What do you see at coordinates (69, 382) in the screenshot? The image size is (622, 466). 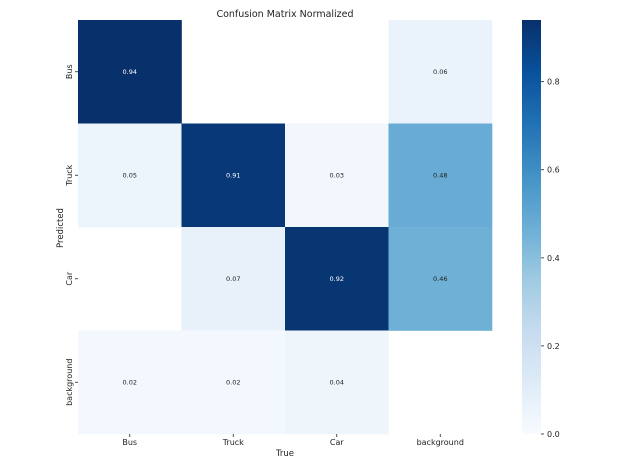 I see `y-tick-label: background` at bounding box center [69, 382].